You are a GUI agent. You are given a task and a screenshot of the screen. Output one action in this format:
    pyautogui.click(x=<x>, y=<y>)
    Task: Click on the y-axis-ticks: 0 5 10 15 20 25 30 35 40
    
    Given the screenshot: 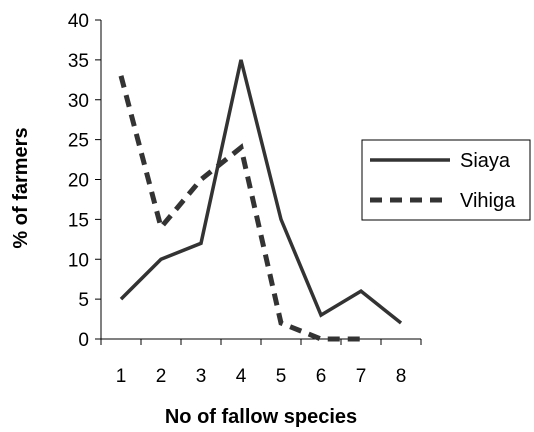 What is the action you would take?
    pyautogui.click(x=84, y=181)
    